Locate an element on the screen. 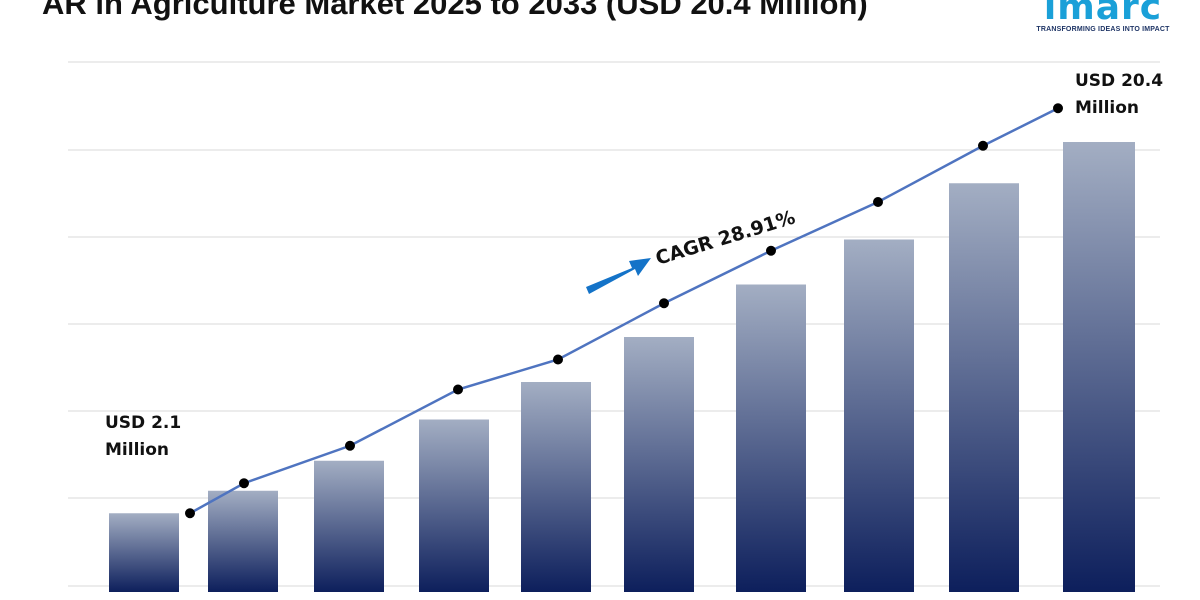  cagr-arrow-group is located at coordinates (618, 276).